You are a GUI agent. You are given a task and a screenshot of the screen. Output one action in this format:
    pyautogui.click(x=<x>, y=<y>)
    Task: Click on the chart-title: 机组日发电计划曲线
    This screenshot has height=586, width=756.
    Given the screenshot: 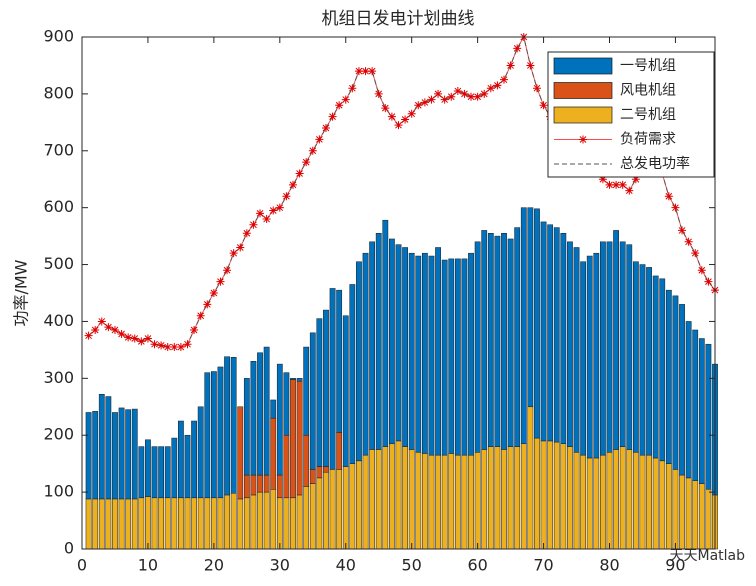 What is the action you would take?
    pyautogui.click(x=398, y=19)
    